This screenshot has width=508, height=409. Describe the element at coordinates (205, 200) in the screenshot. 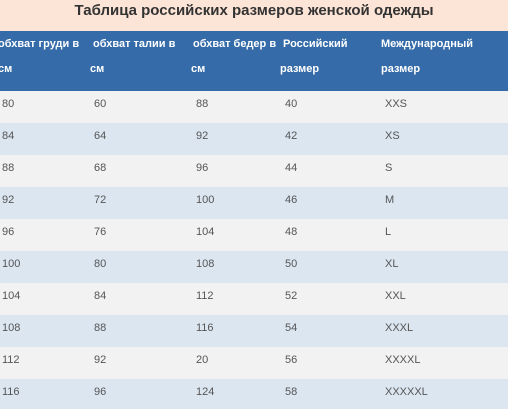

I see `cell-hips: 100` at that location.